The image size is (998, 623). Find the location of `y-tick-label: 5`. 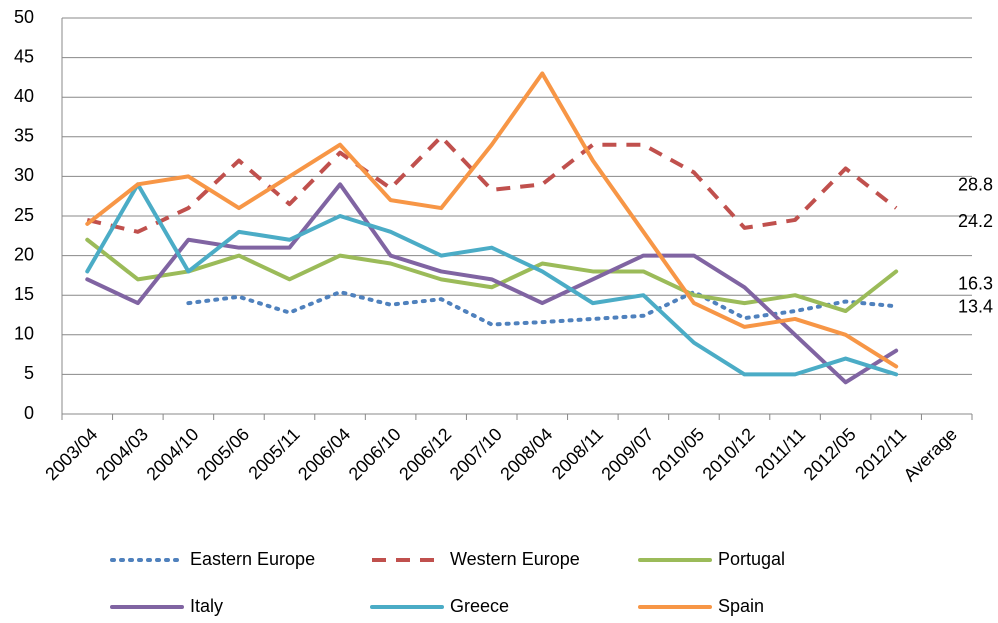

y-tick-label: 5 is located at coordinates (29, 373).